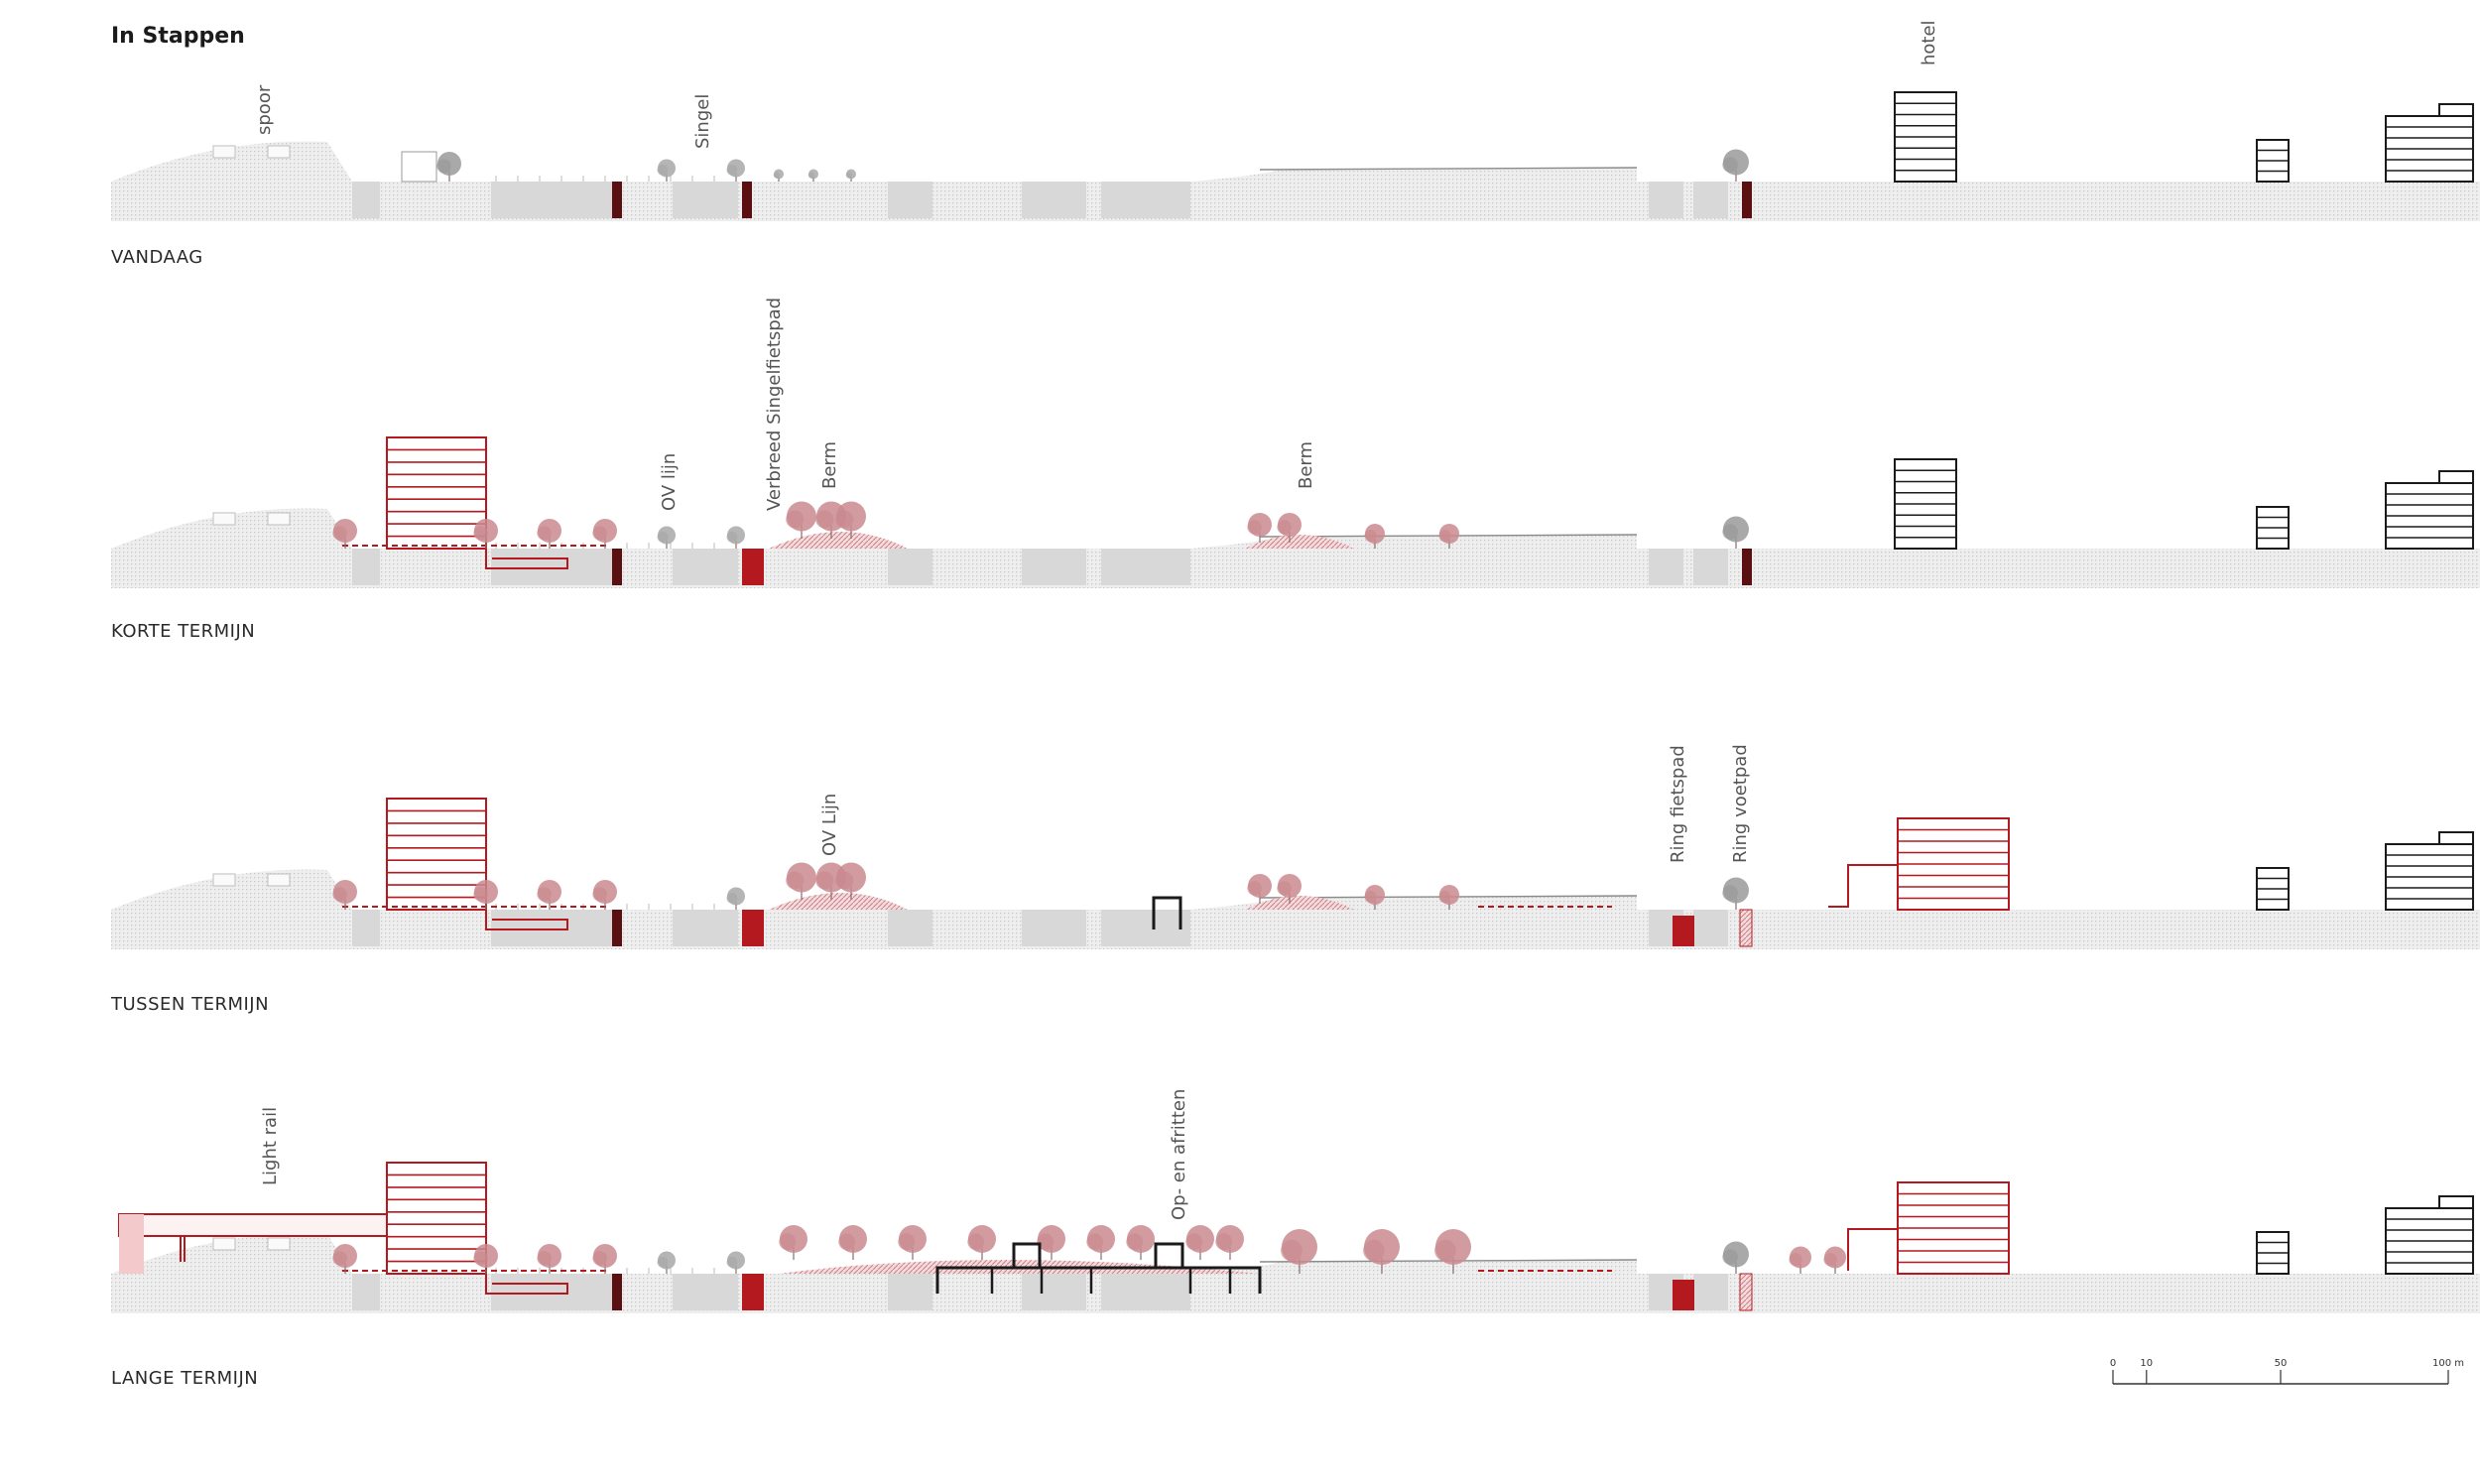 The height and width of the screenshot is (1484, 2480). Describe the element at coordinates (264, 109) in the screenshot. I see `label-spoor: spoor` at that location.